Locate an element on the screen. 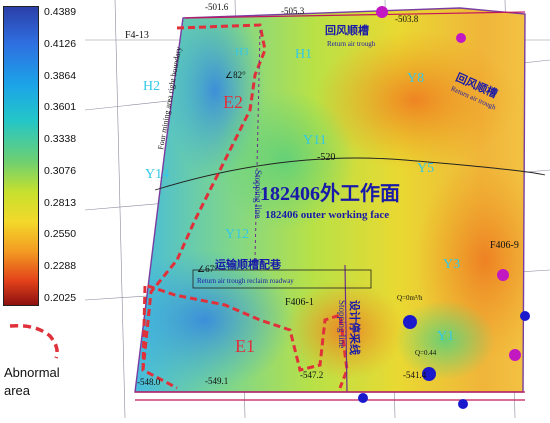 The image size is (550, 423). colorbar-tick-label: 0.2813 is located at coordinates (60, 202).